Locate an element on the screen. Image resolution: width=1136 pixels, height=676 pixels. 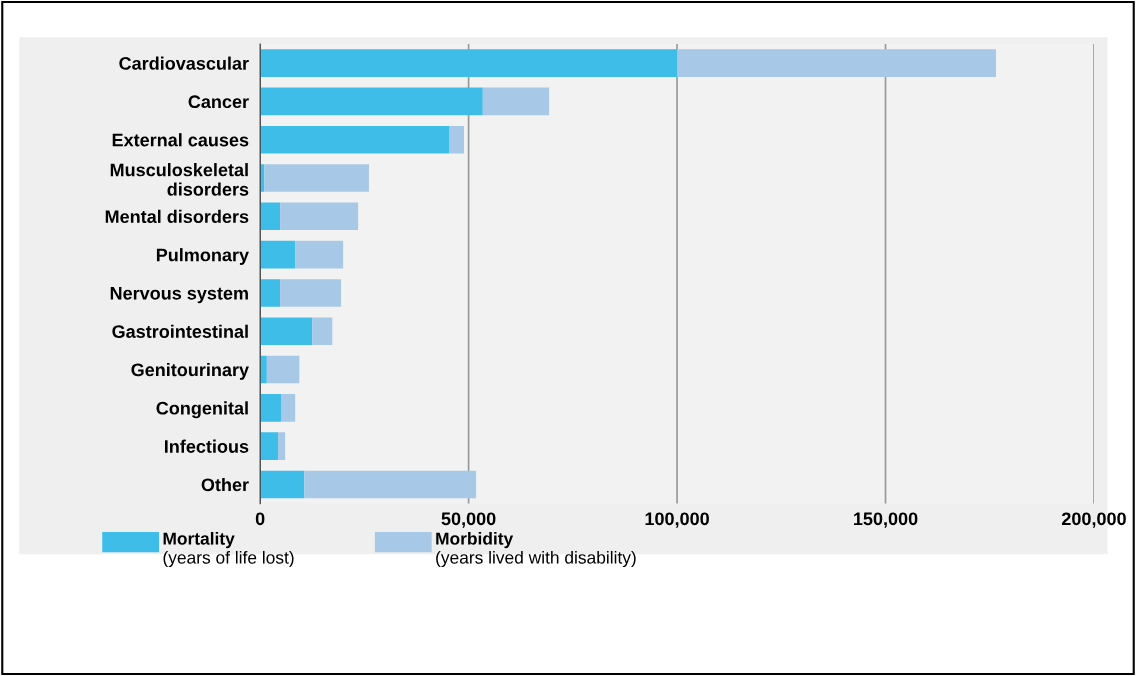
y-tick-label: Pulmonary is located at coordinates (202, 256).